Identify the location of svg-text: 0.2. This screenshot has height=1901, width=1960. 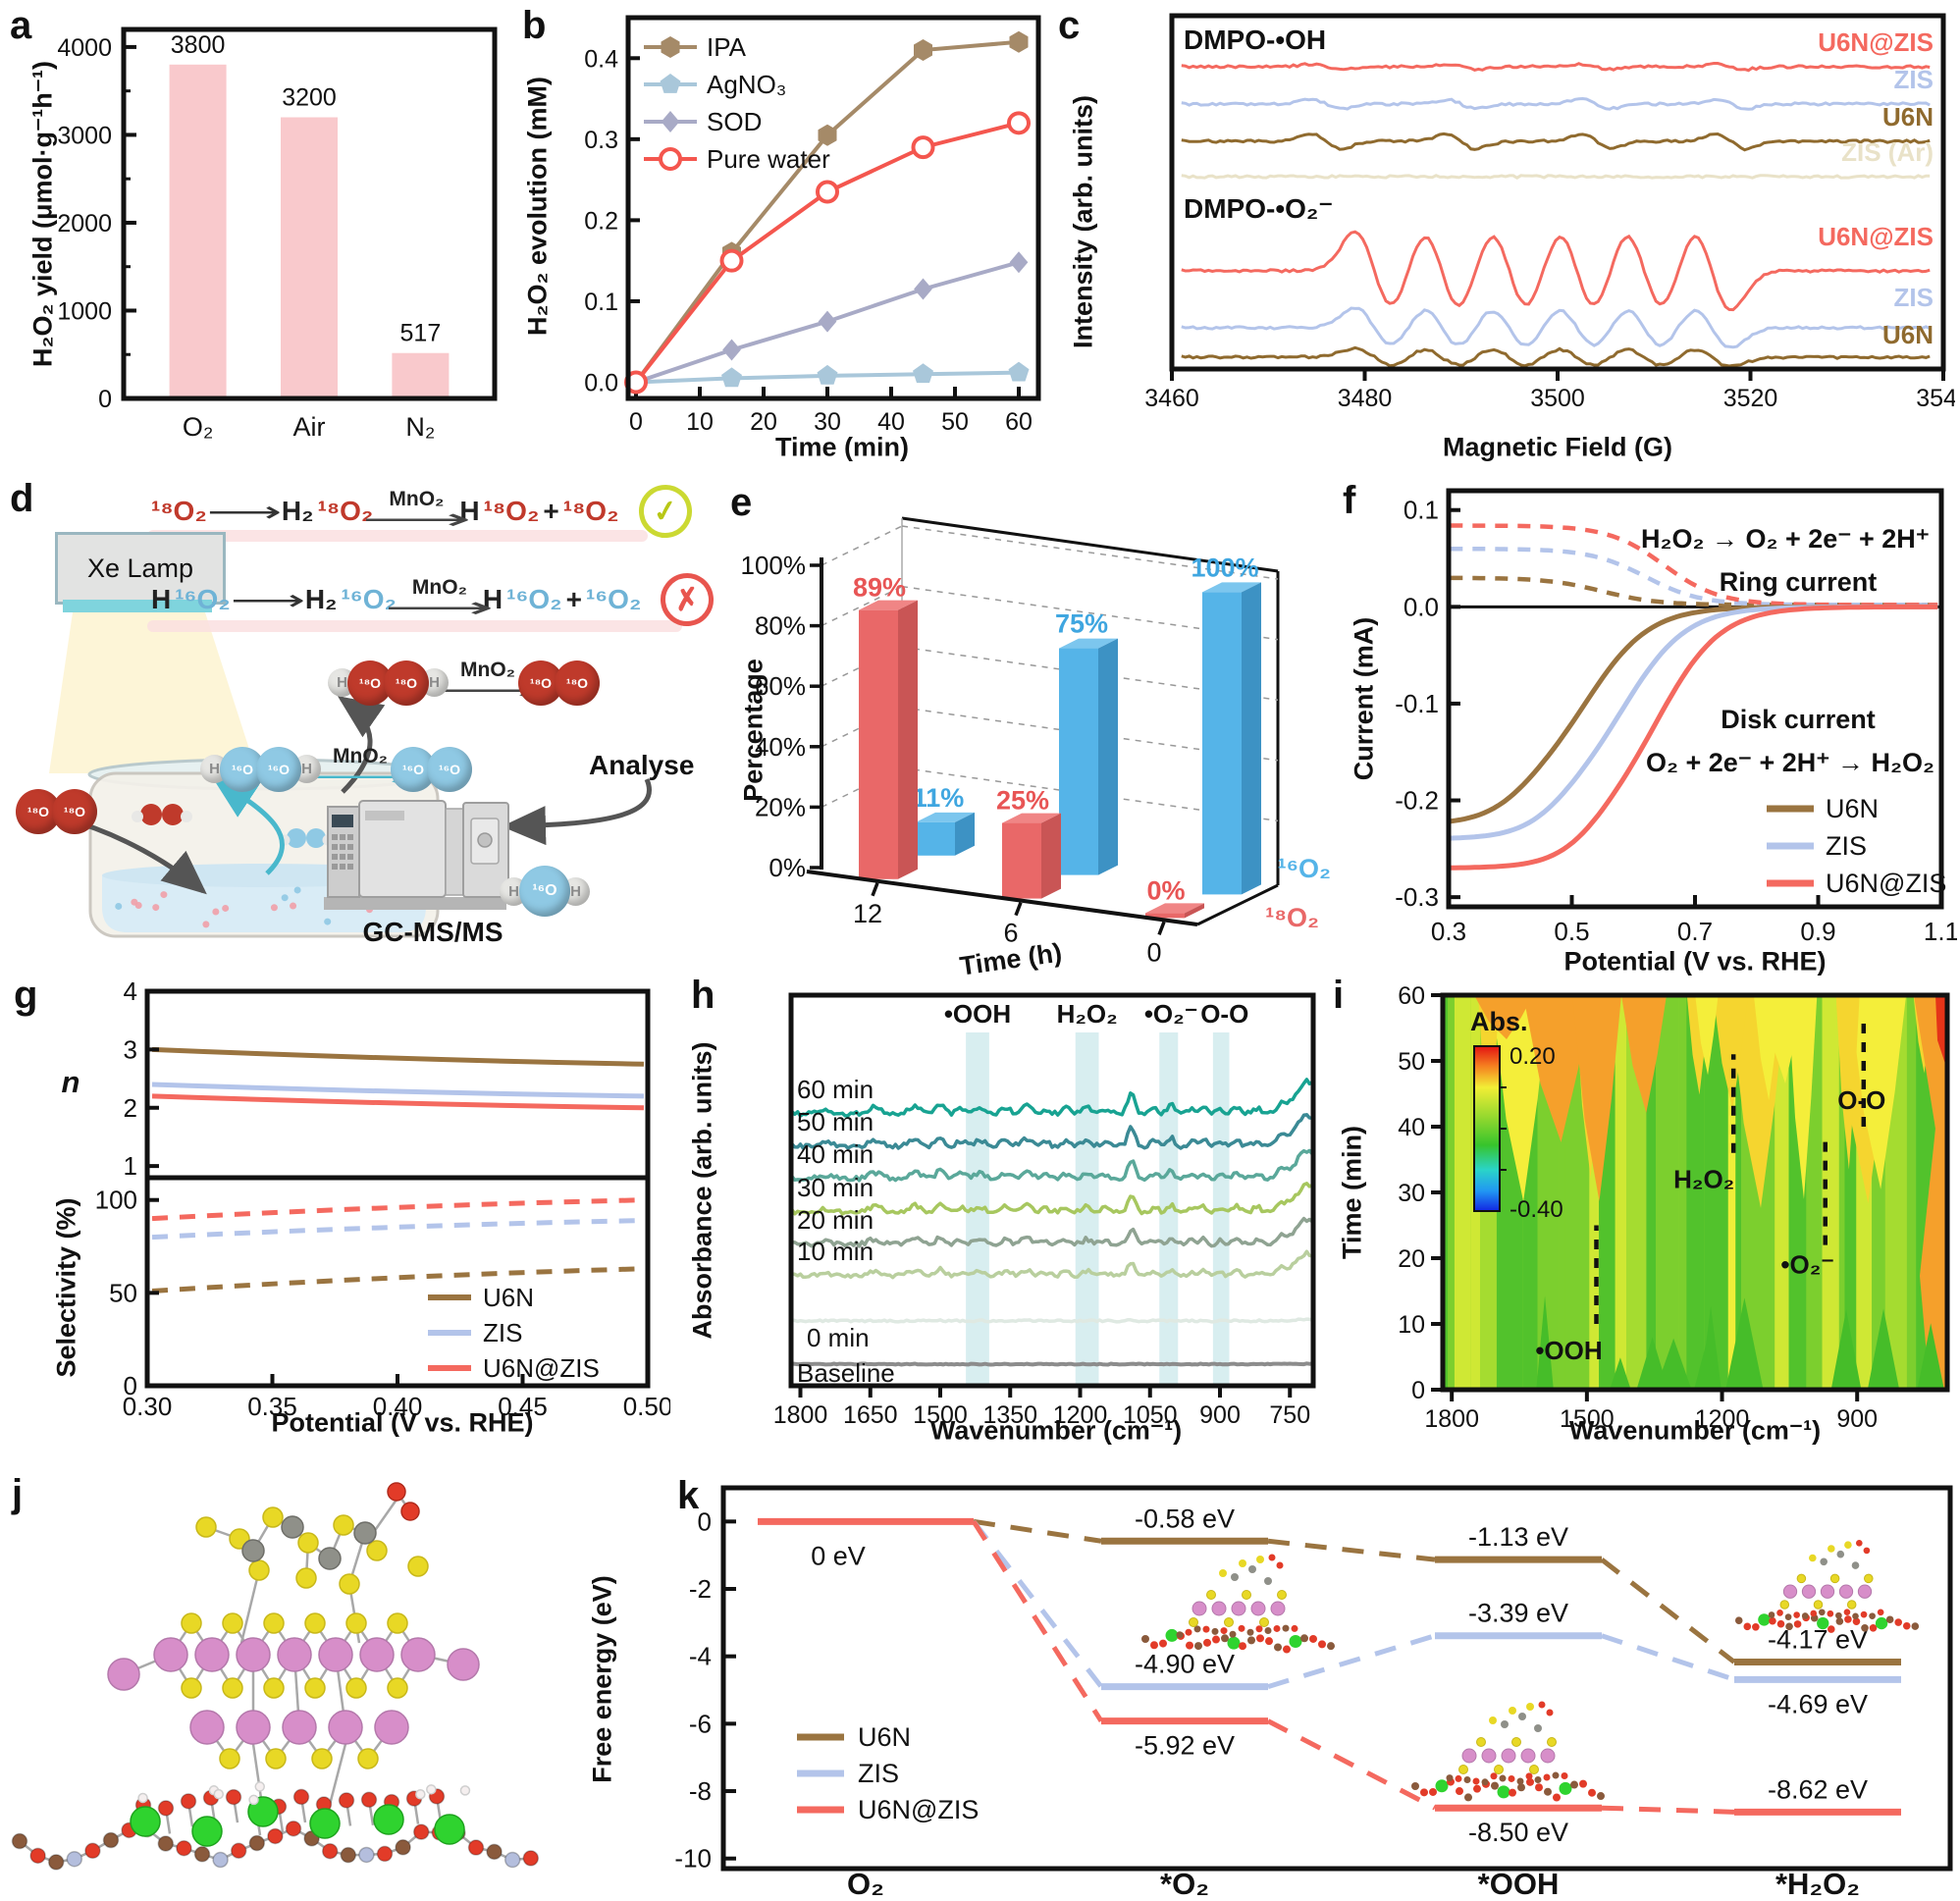
(601, 221).